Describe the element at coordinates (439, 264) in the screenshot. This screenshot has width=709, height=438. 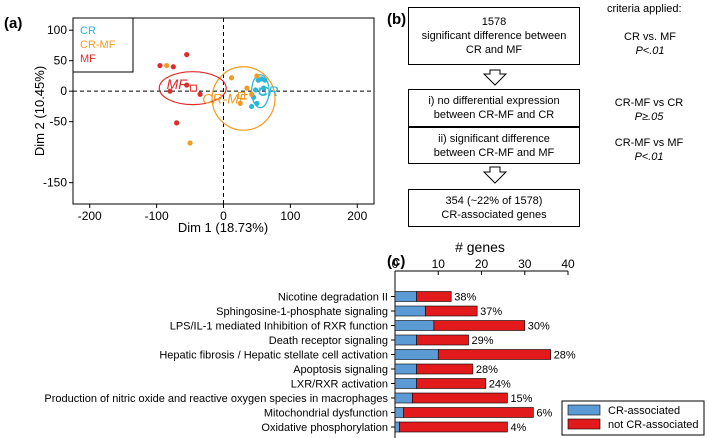
I see `bar-x-tick-label: 10` at that location.